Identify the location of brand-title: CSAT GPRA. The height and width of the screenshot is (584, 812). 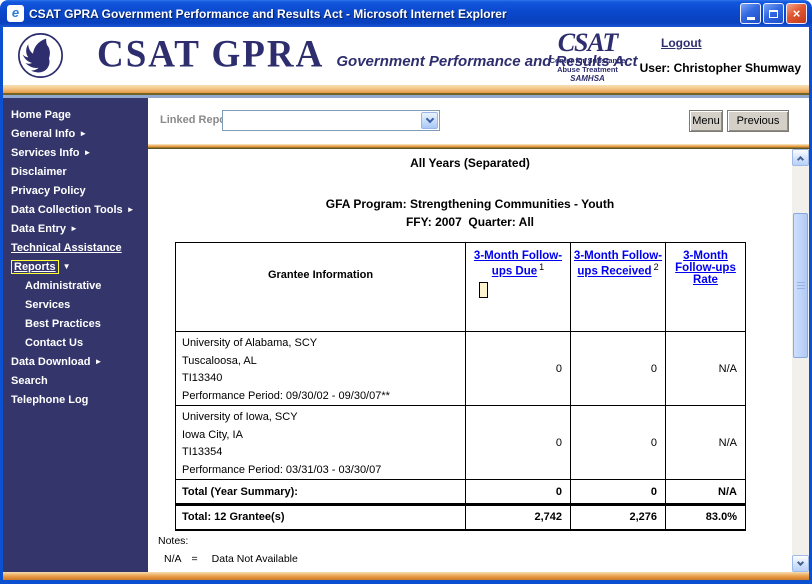
(211, 54).